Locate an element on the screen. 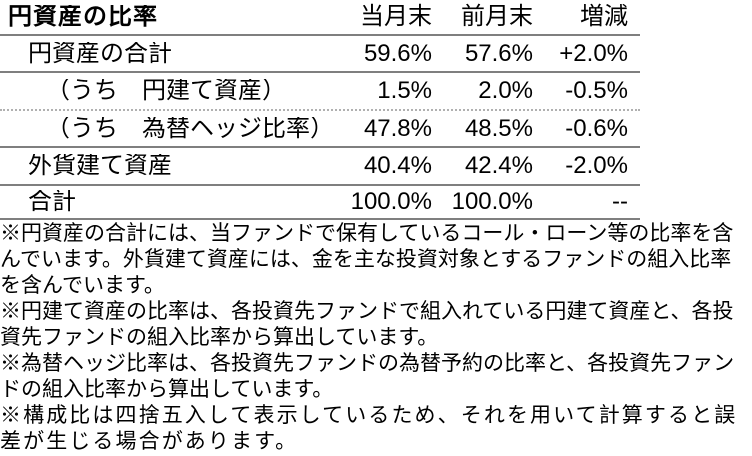  value-current-month: 40.4% is located at coordinates (397, 165).